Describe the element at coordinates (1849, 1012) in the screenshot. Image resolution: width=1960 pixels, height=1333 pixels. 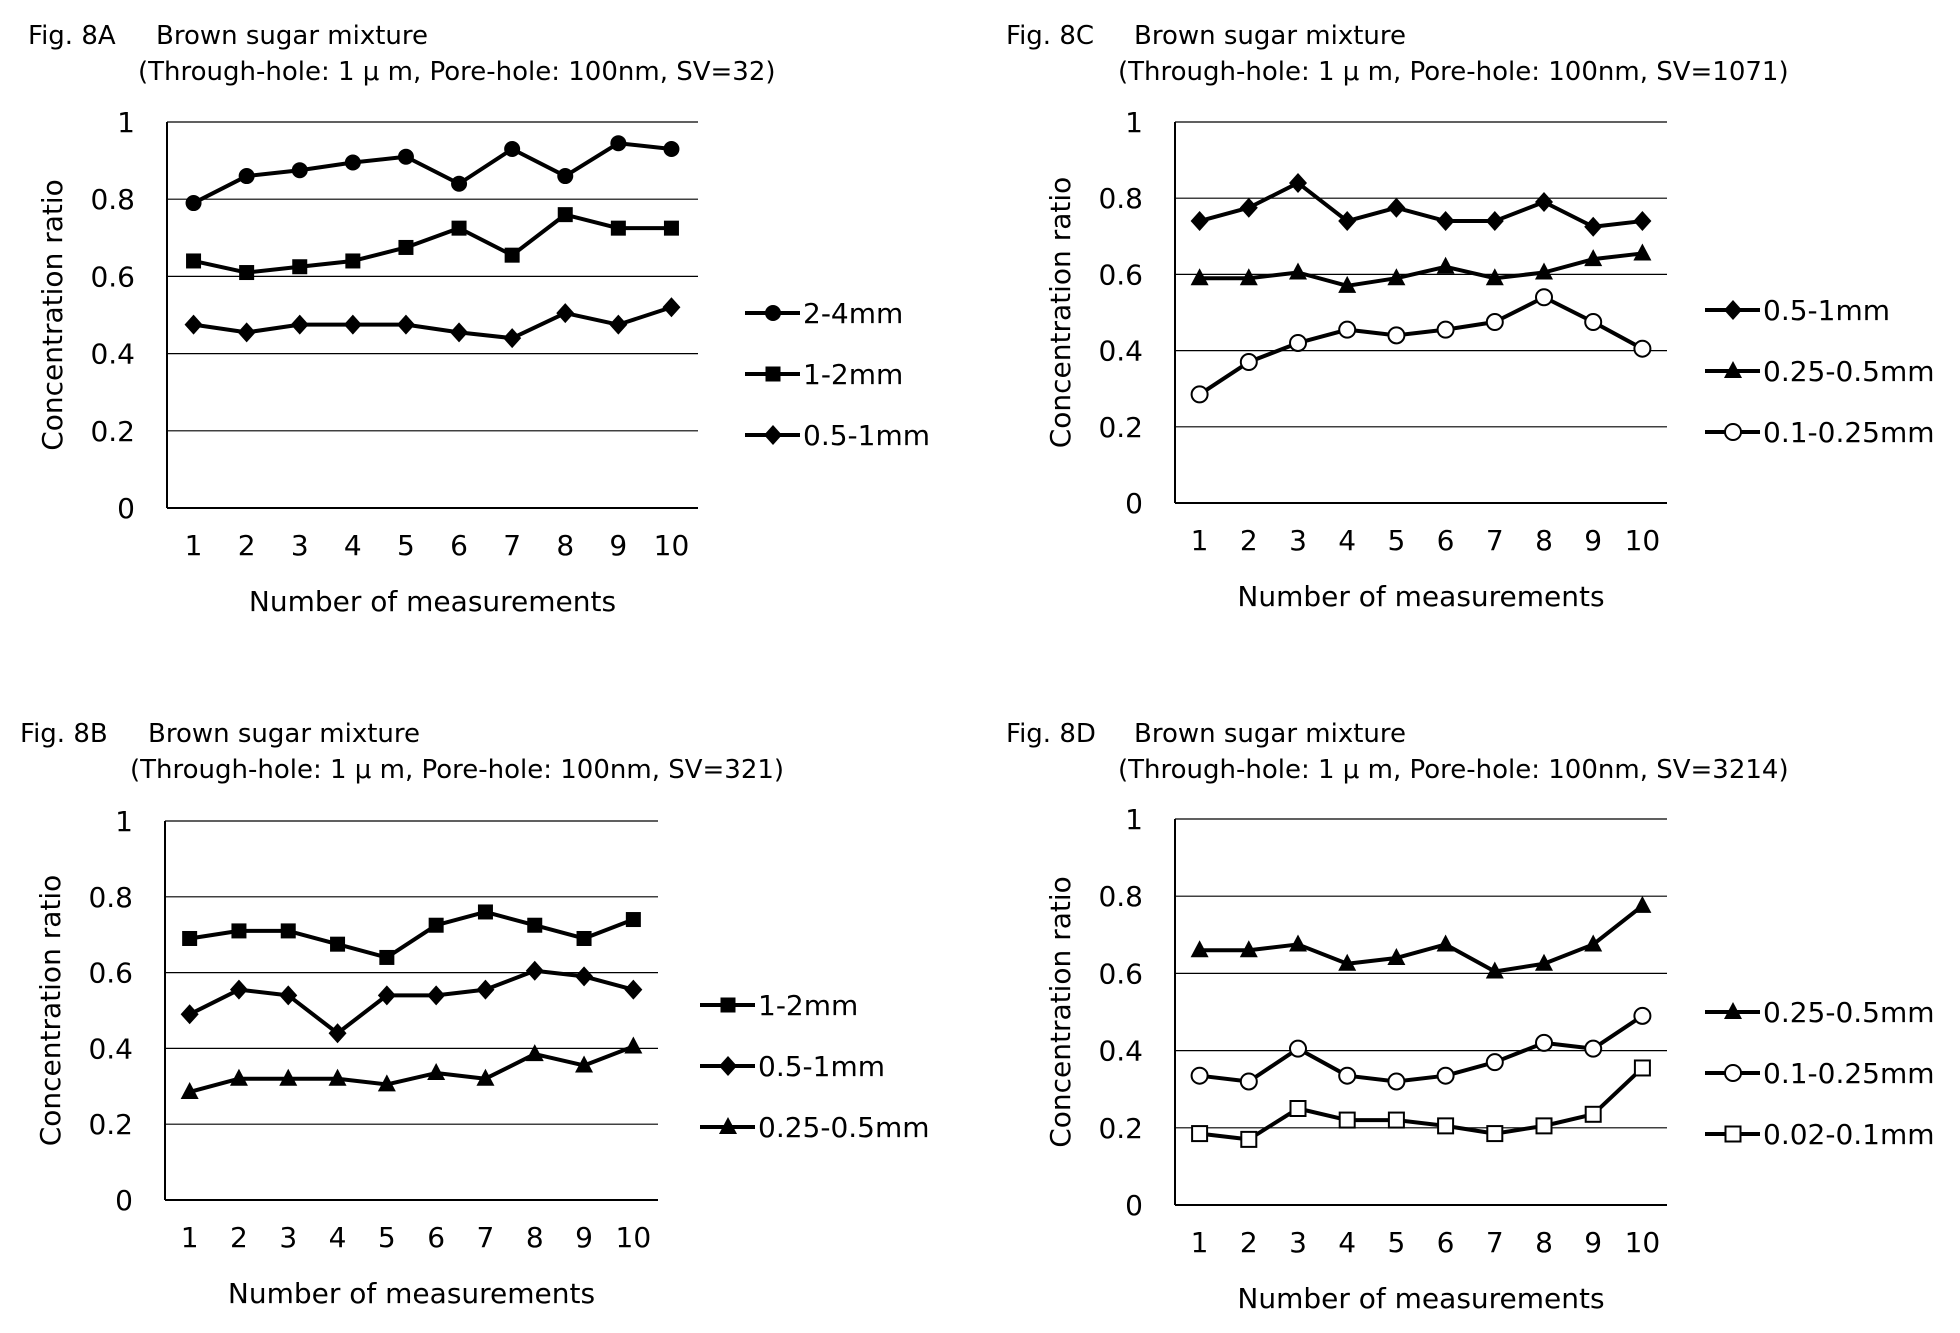
I see `legend-label: 0.25-0.5mm` at that location.